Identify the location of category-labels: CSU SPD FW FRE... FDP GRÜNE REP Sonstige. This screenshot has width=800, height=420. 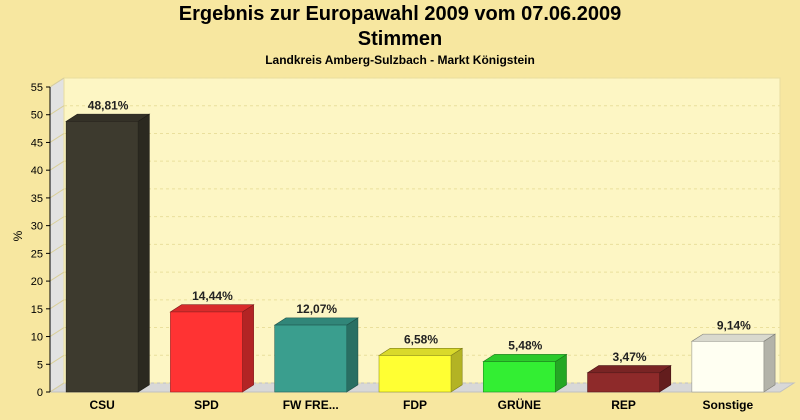
(421, 404).